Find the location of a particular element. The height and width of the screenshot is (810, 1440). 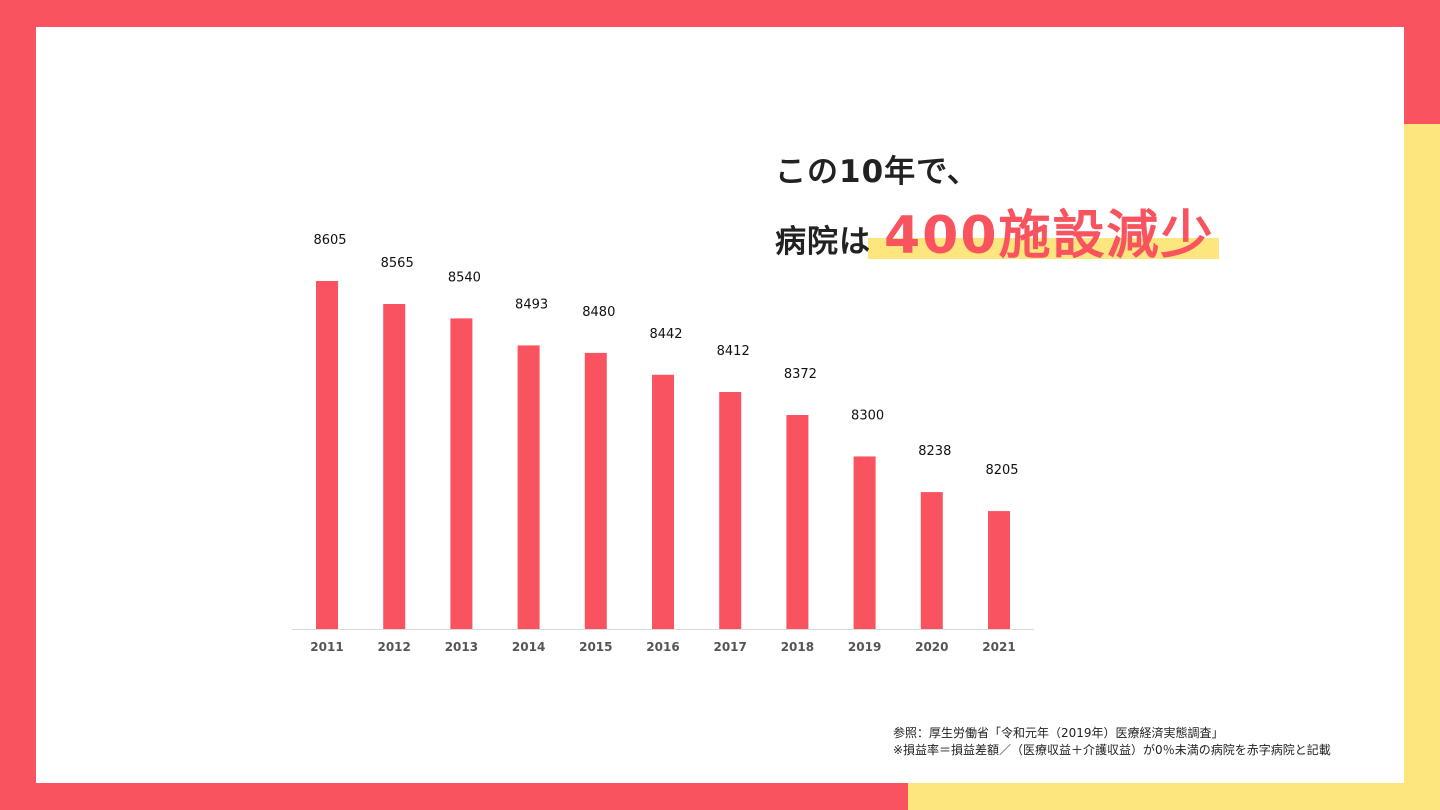

bar-2020 is located at coordinates (931, 560).